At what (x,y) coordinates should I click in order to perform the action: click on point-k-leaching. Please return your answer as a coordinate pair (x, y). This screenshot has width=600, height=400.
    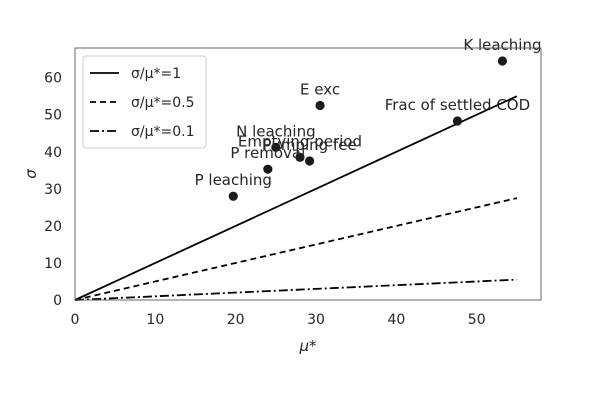
    Looking at the image, I should click on (502, 61).